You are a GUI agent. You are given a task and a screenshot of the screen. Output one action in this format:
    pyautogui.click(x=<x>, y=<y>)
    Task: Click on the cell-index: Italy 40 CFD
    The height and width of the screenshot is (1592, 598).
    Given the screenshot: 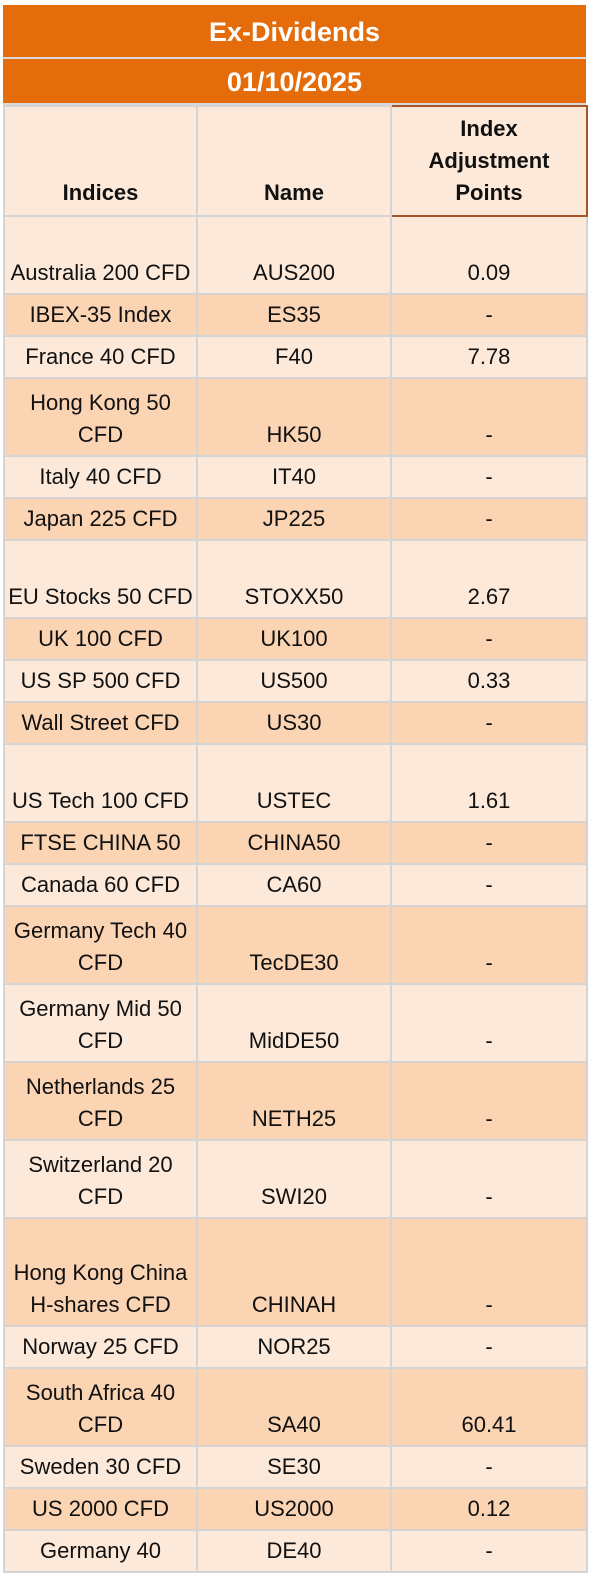 What is the action you would take?
    pyautogui.click(x=100, y=477)
    